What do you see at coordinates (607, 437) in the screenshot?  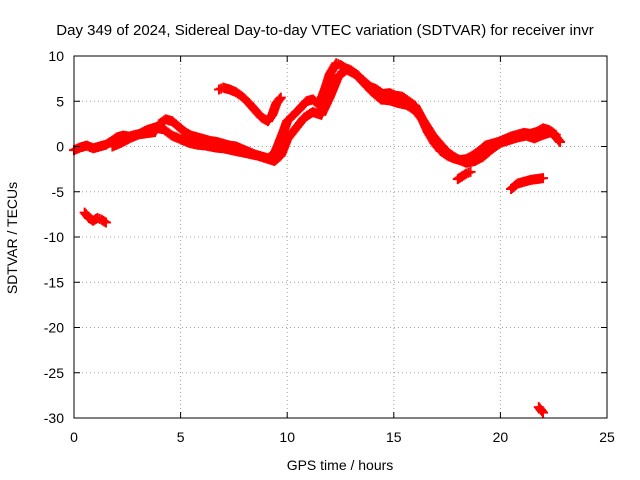 I see `x-tick-label: 25` at bounding box center [607, 437].